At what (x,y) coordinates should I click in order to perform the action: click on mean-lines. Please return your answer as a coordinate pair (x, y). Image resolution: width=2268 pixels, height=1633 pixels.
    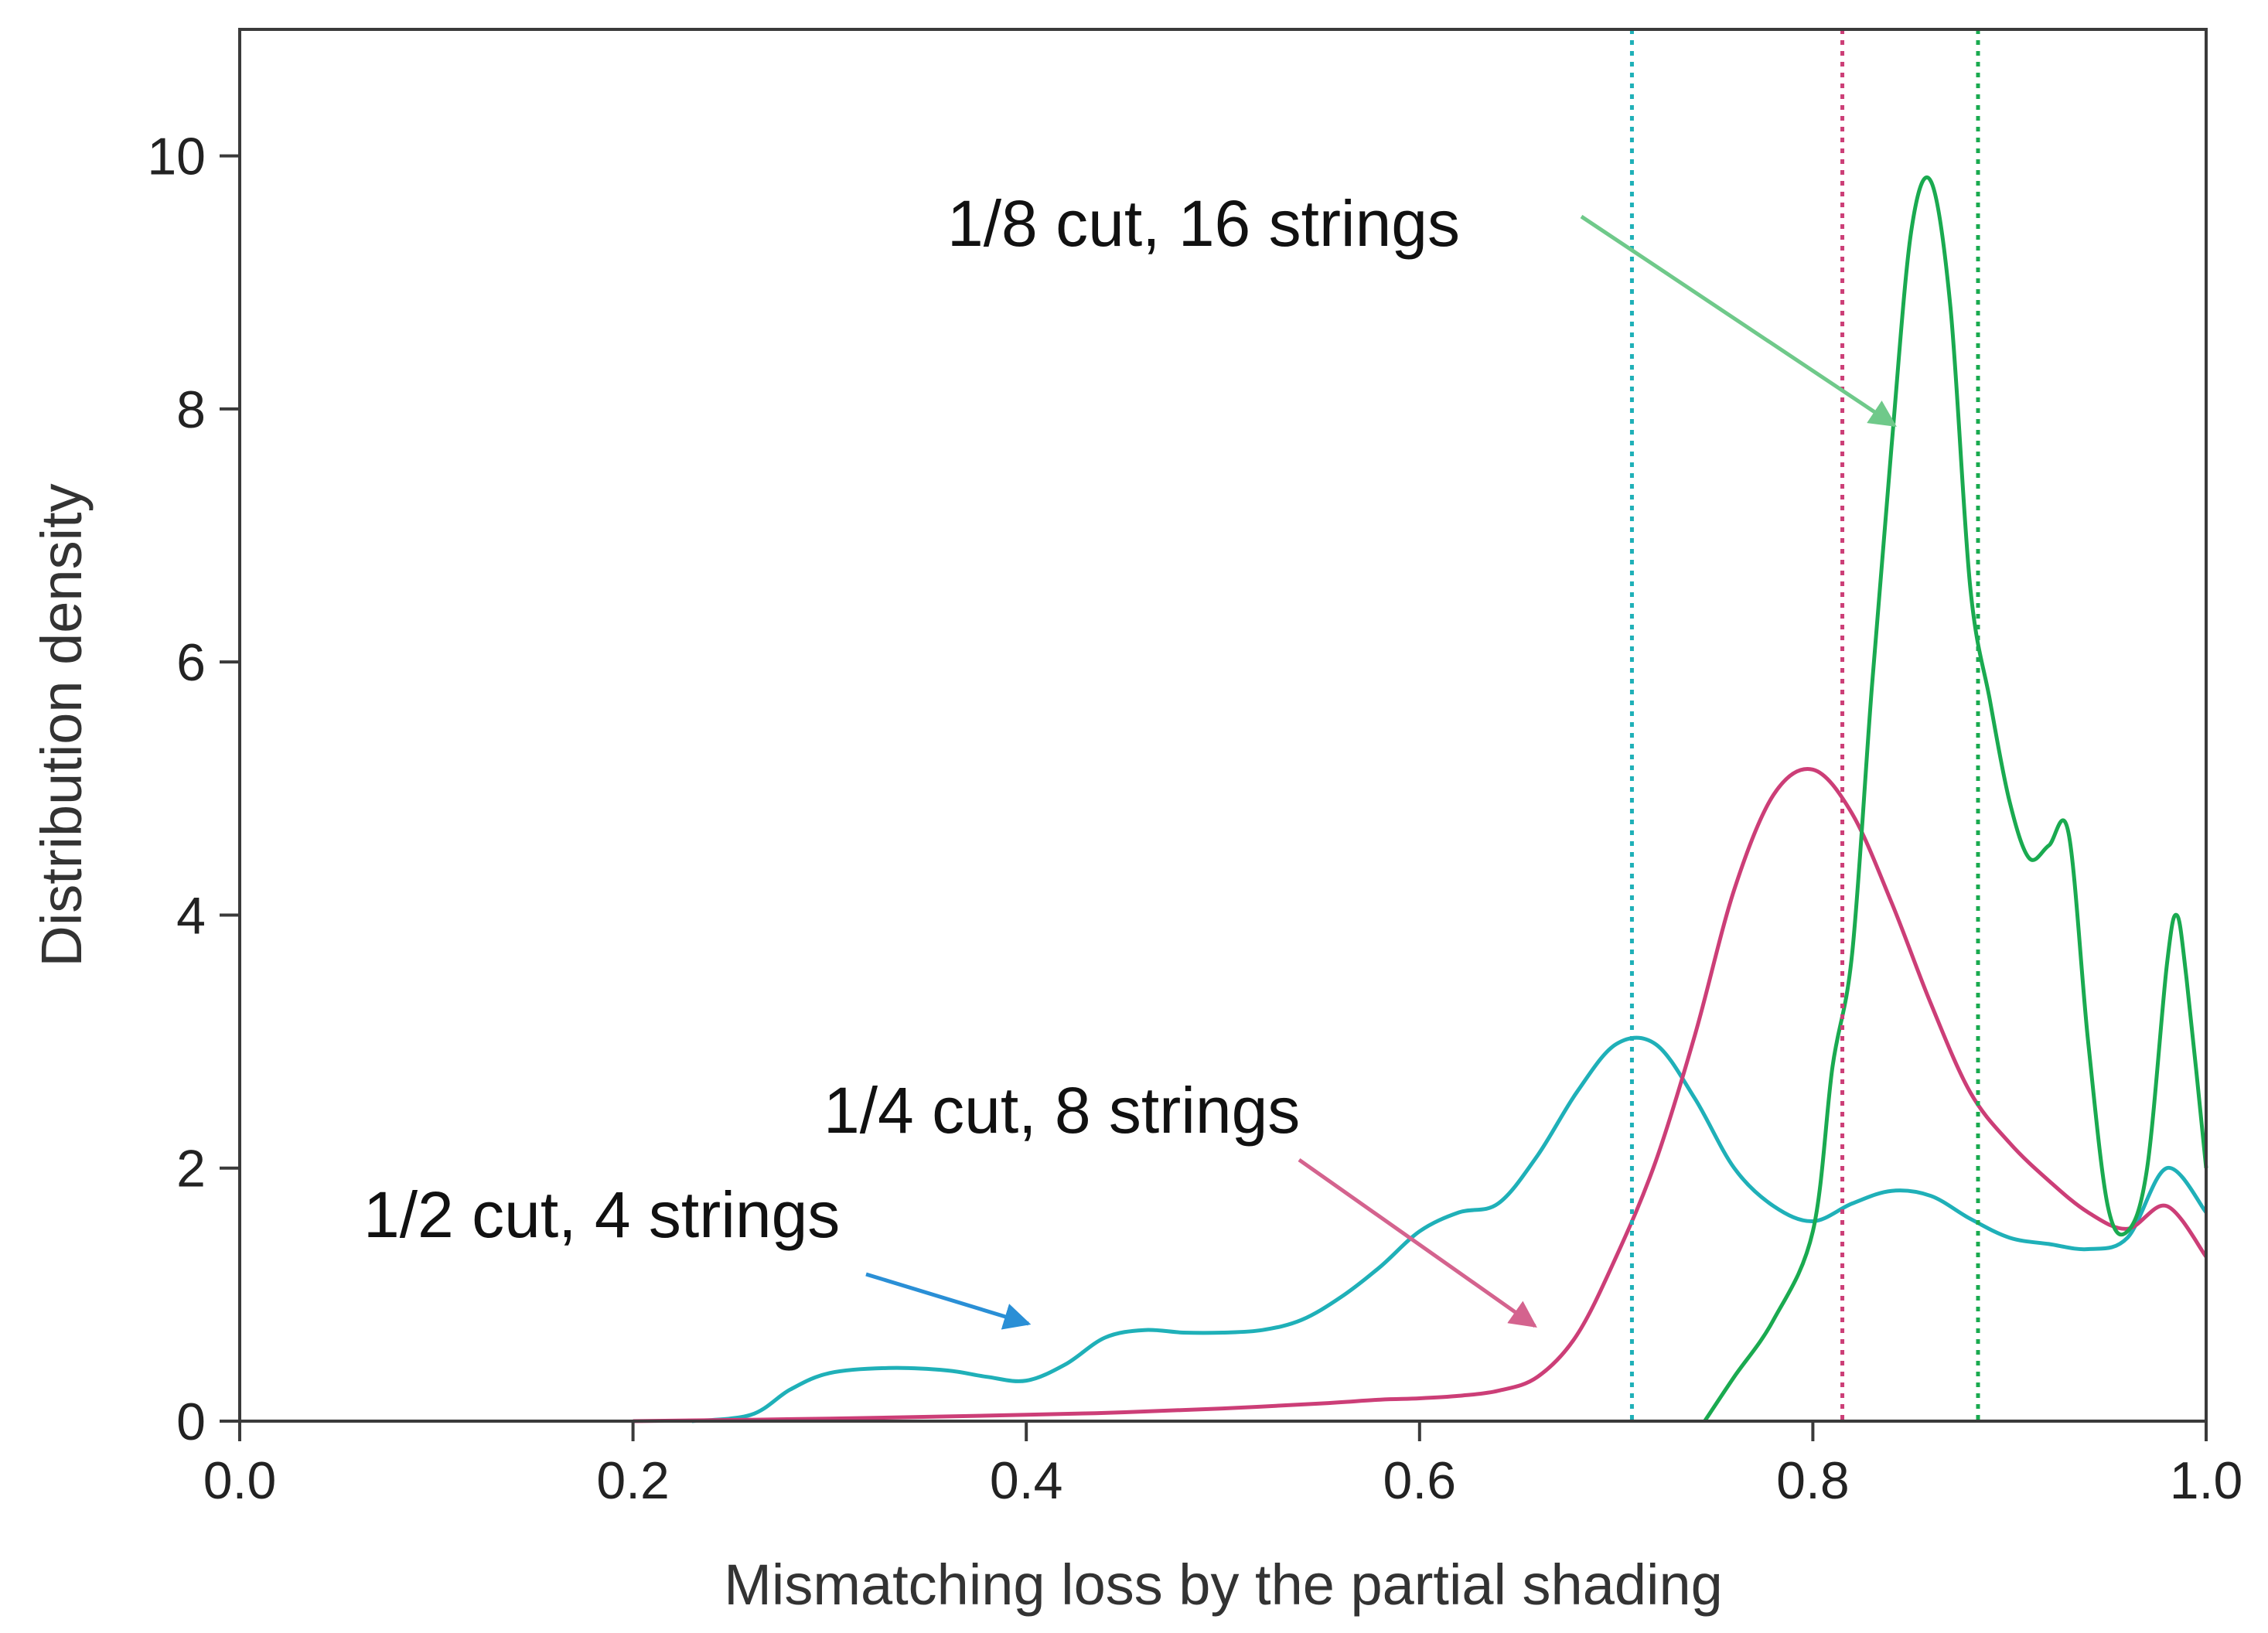
    Looking at the image, I should click on (1804, 725).